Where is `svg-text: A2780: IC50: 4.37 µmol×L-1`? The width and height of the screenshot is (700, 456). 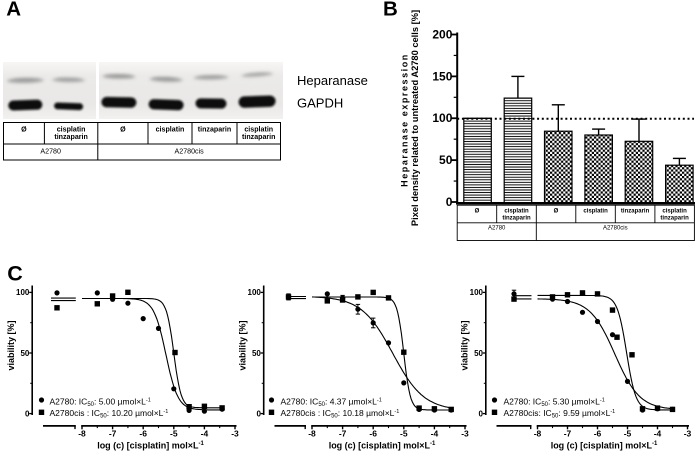
svg-text: A2780: IC50: 4.37 µmol×L-1 is located at coordinates (331, 402).